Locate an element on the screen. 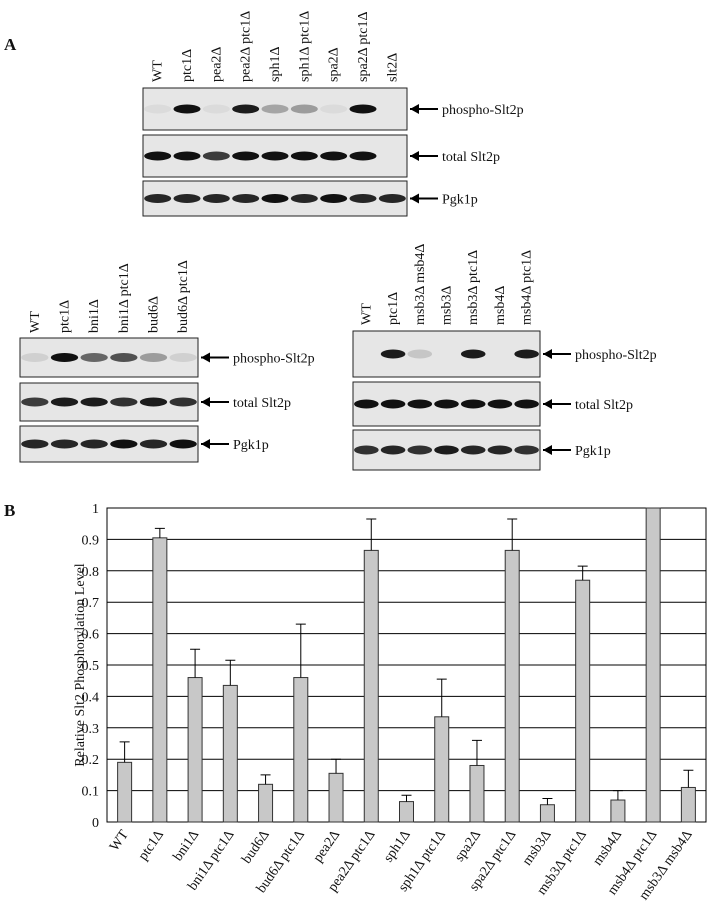 This screenshot has width=710, height=912. x-tick-label: bni1Δ is located at coordinates (187, 846).